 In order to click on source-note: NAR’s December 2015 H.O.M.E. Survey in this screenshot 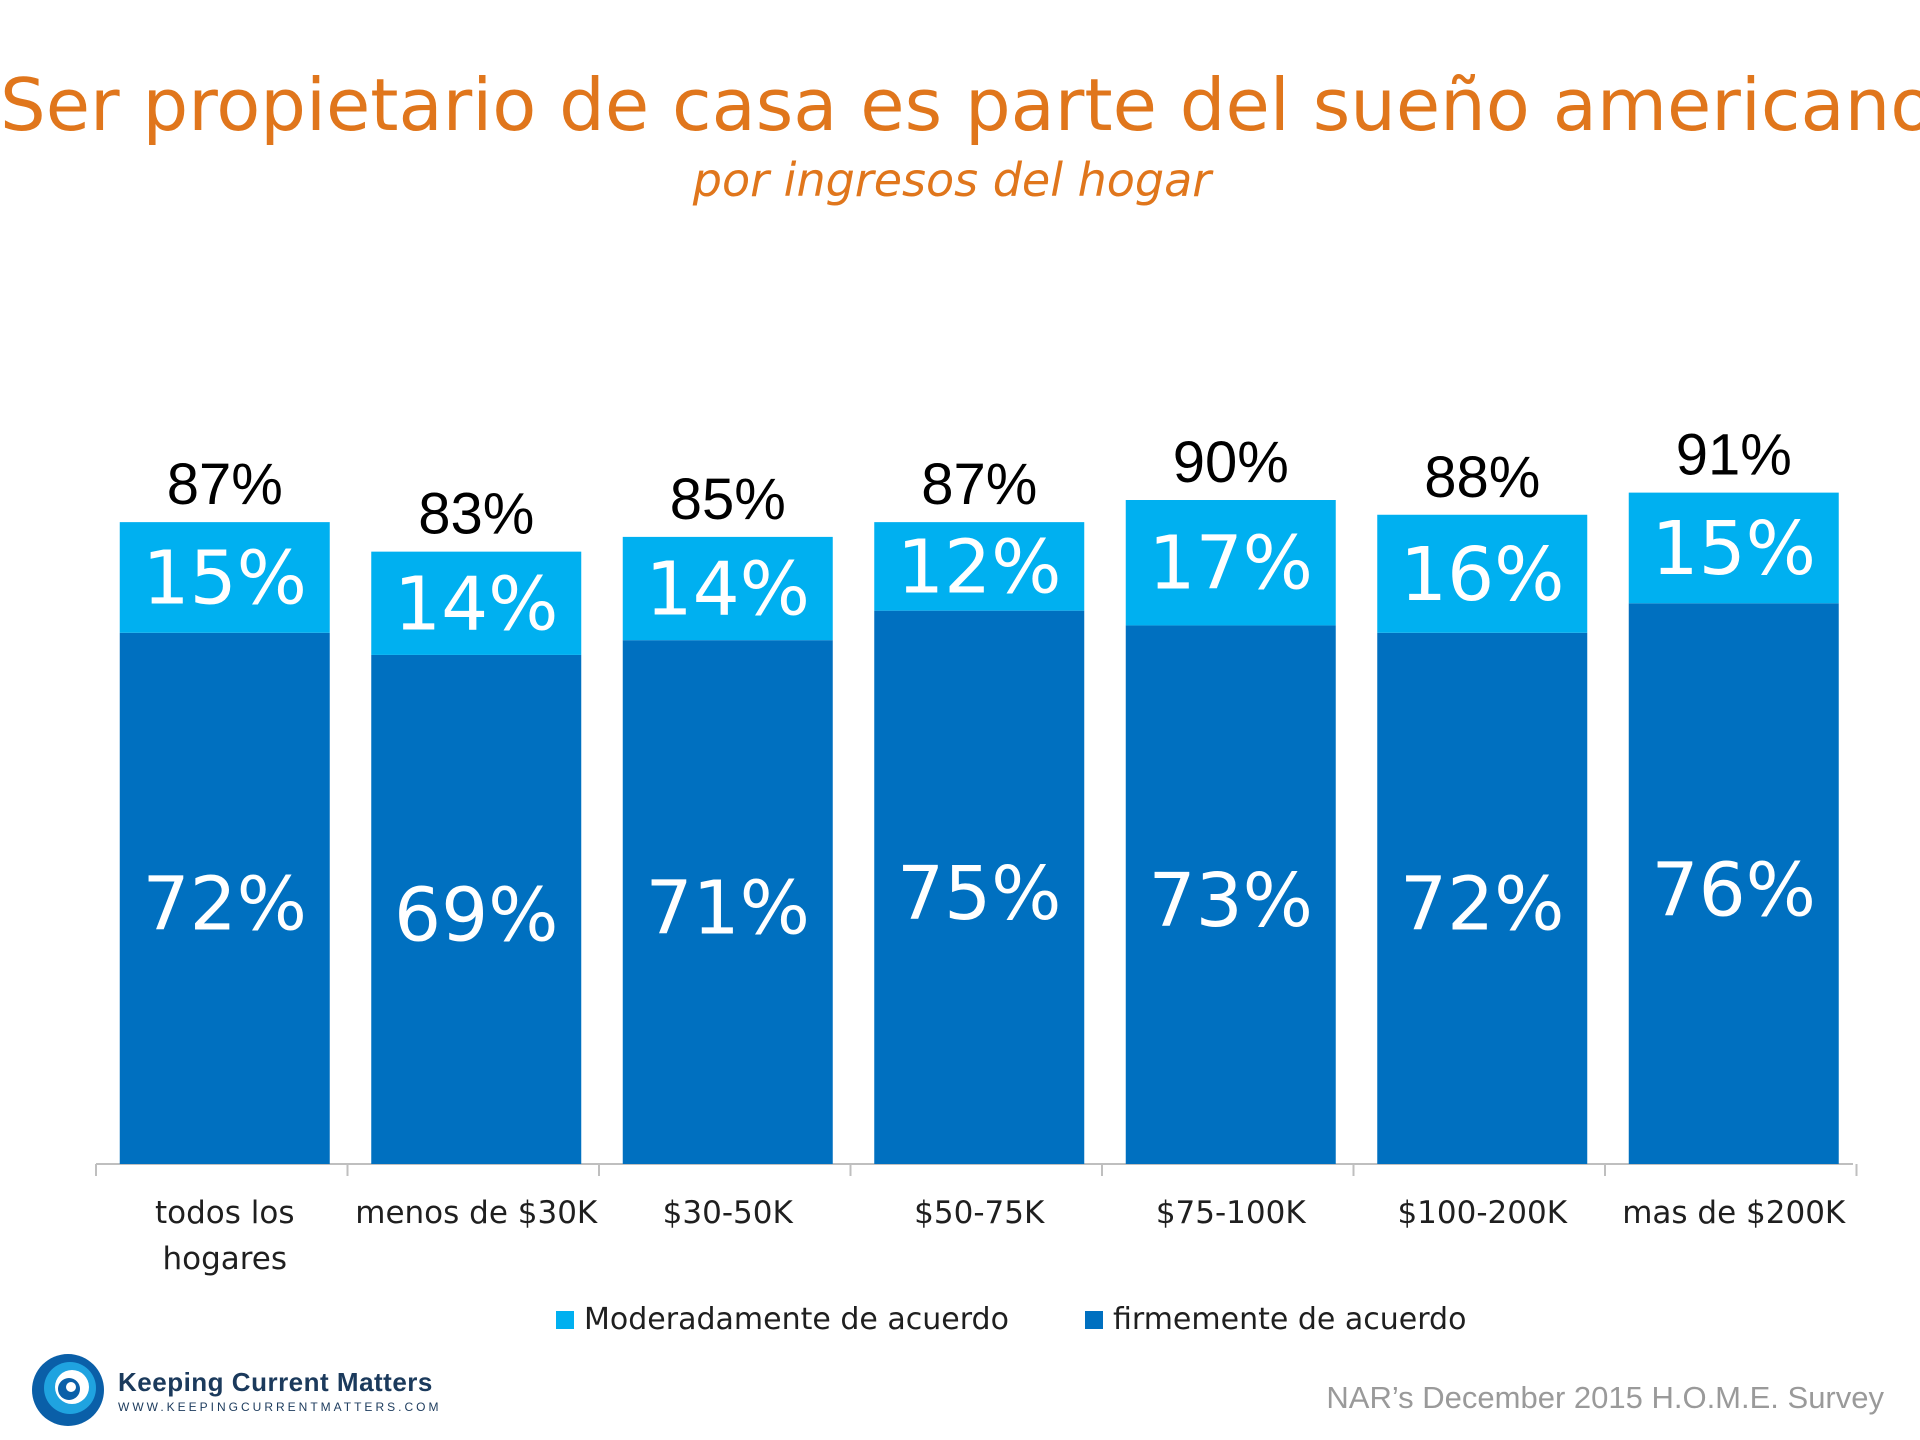, I will do `click(1605, 1397)`.